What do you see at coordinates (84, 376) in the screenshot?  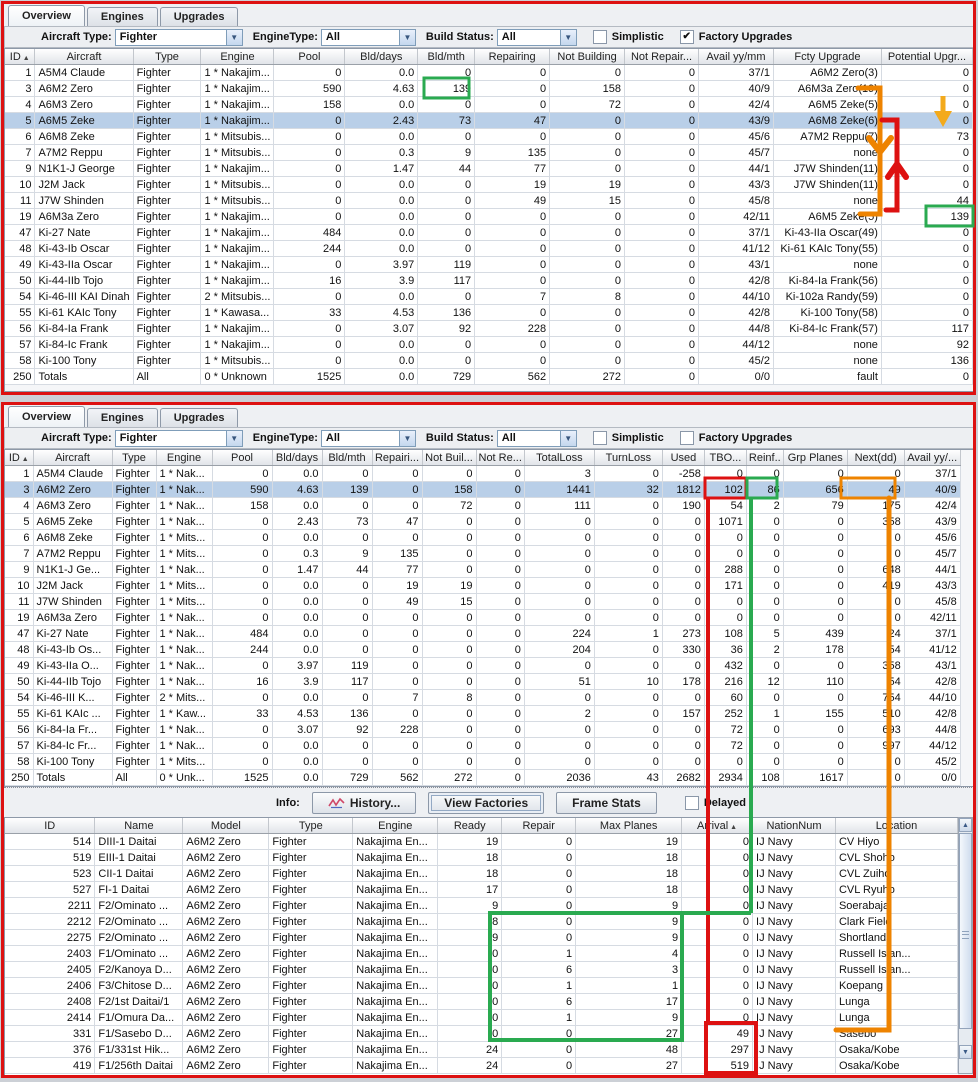 I see `table-cell: Totals` at bounding box center [84, 376].